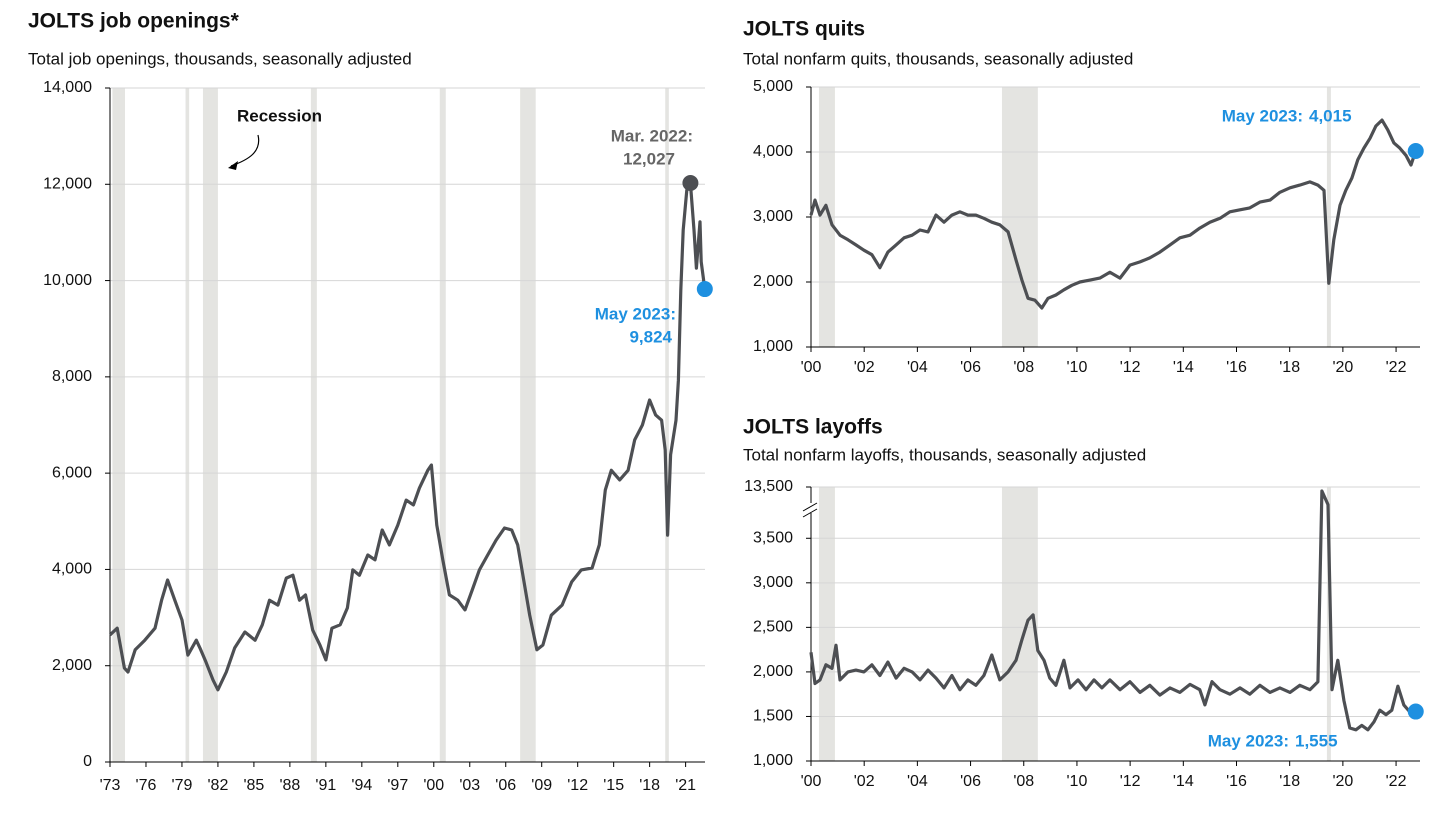  What do you see at coordinates (146, 785) in the screenshot?
I see `x-tick-label: '76` at bounding box center [146, 785].